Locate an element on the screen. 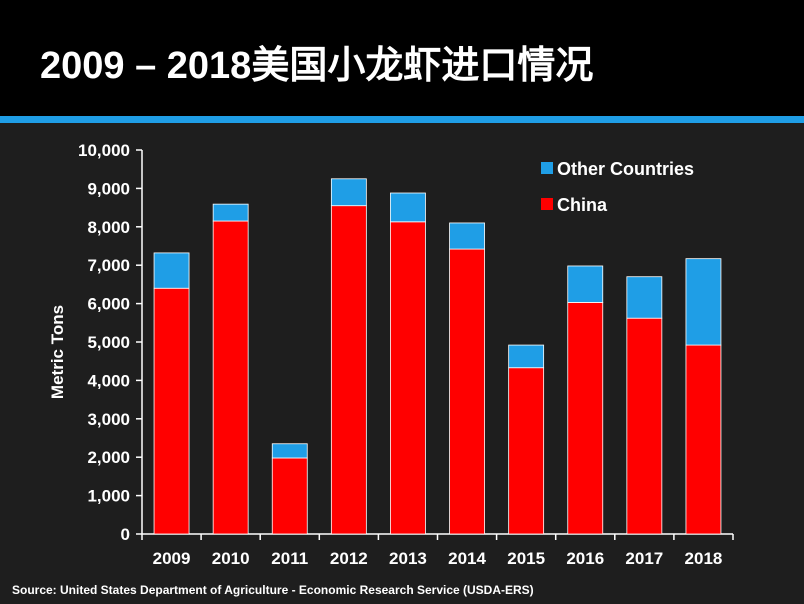  x-tick-label: 2011 is located at coordinates (289, 558).